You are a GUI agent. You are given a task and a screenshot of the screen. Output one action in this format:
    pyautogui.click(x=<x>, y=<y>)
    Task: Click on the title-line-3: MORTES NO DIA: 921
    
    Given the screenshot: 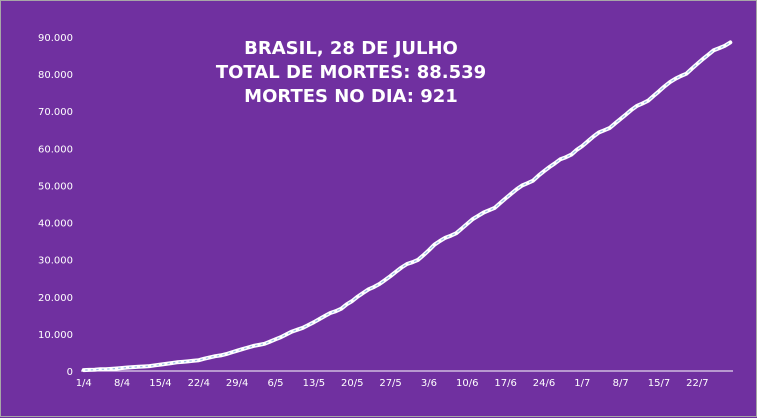 What is the action you would take?
    pyautogui.click(x=351, y=96)
    